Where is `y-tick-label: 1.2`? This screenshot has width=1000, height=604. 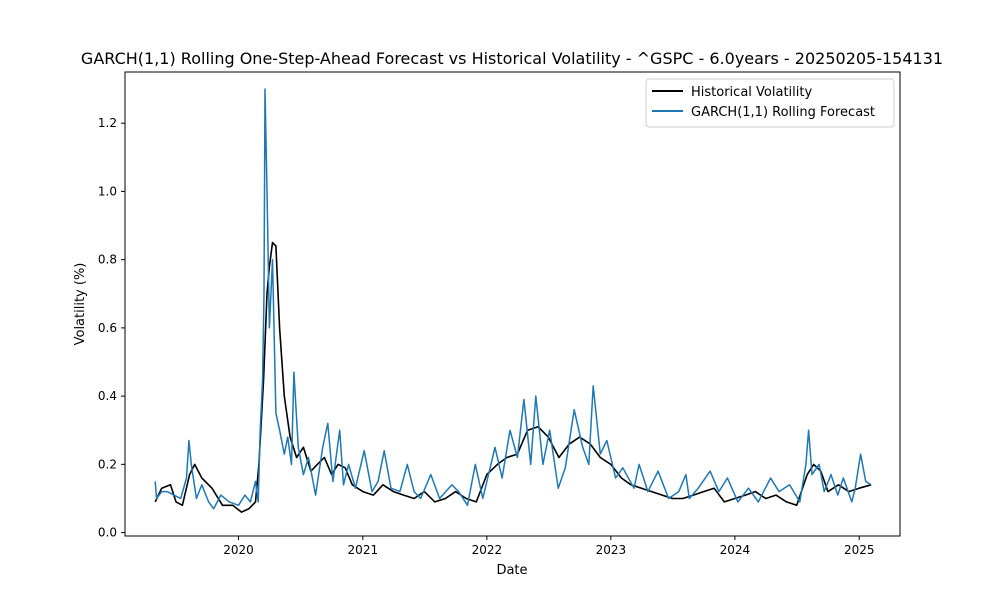 y-tick-label: 1.2 is located at coordinates (107, 123).